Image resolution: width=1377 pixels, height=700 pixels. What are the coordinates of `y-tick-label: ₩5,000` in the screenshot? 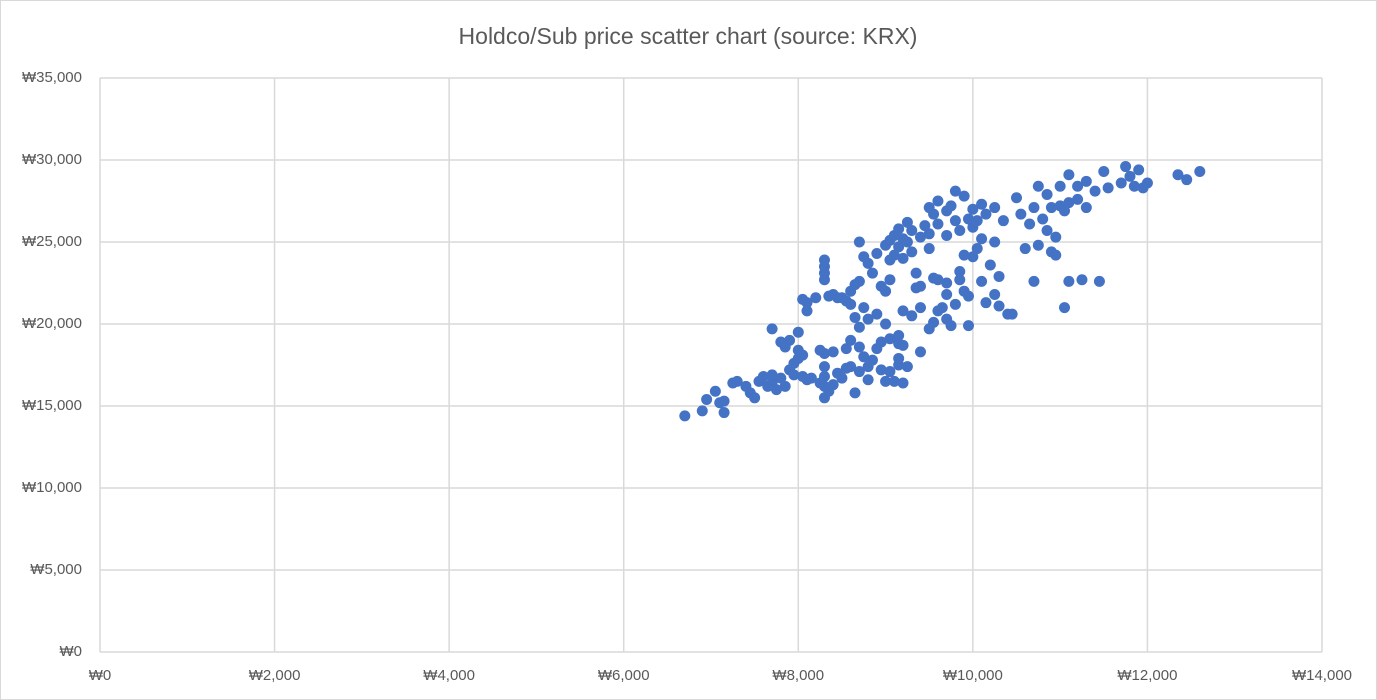 It's located at (56, 569).